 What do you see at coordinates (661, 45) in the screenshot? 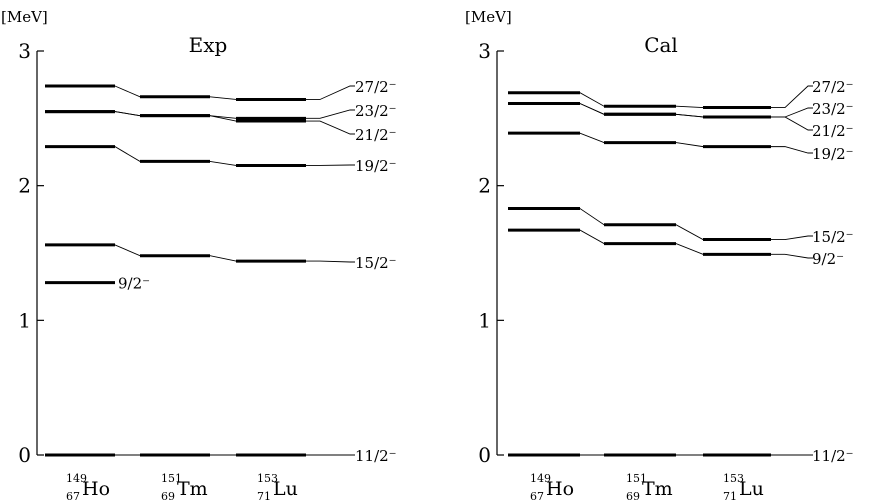
I see `chart-title: Cal` at bounding box center [661, 45].